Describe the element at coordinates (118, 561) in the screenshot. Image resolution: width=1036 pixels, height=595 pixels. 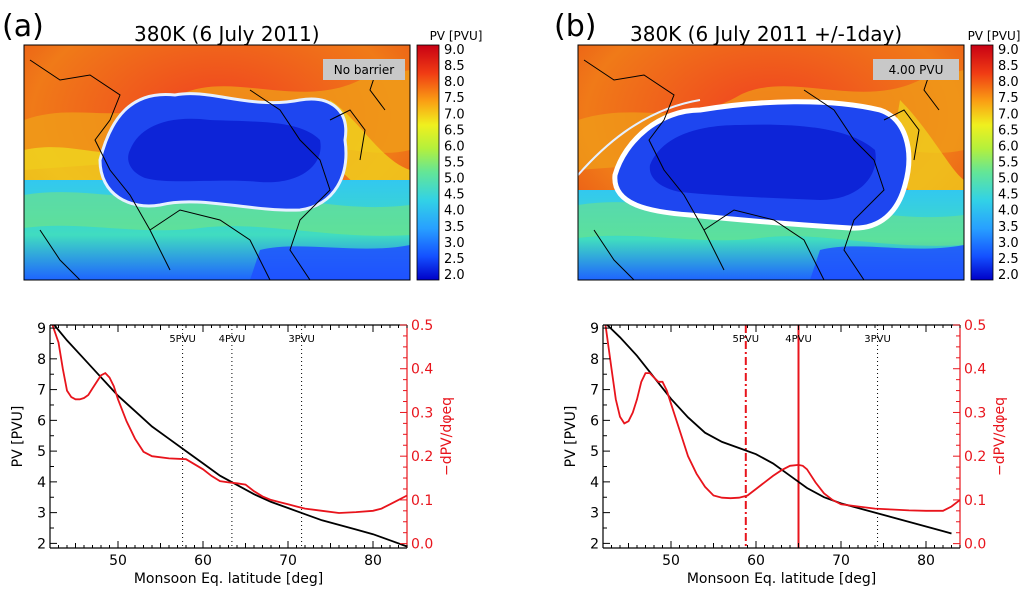
I see `x-tick-label: 50` at that location.